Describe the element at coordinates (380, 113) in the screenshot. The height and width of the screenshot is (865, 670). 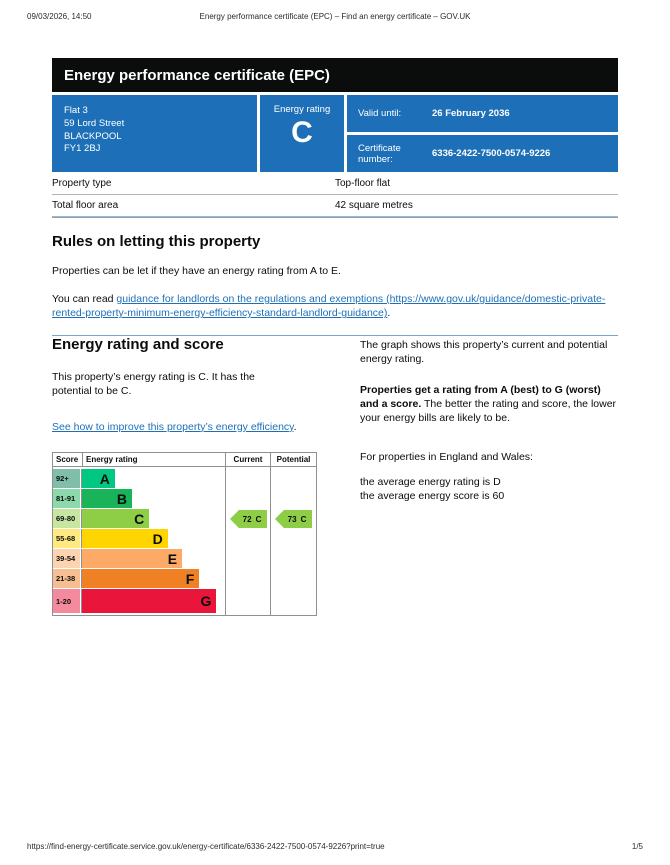
I see `valid-until-label: Valid until:` at that location.